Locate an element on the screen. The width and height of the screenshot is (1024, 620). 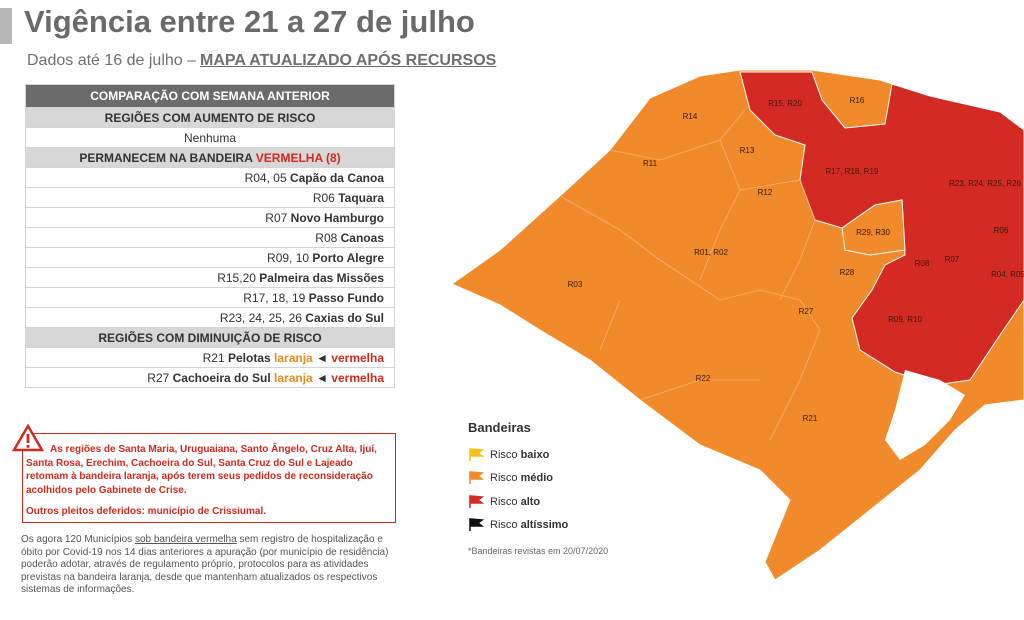
legend-level: alto is located at coordinates (530, 501).